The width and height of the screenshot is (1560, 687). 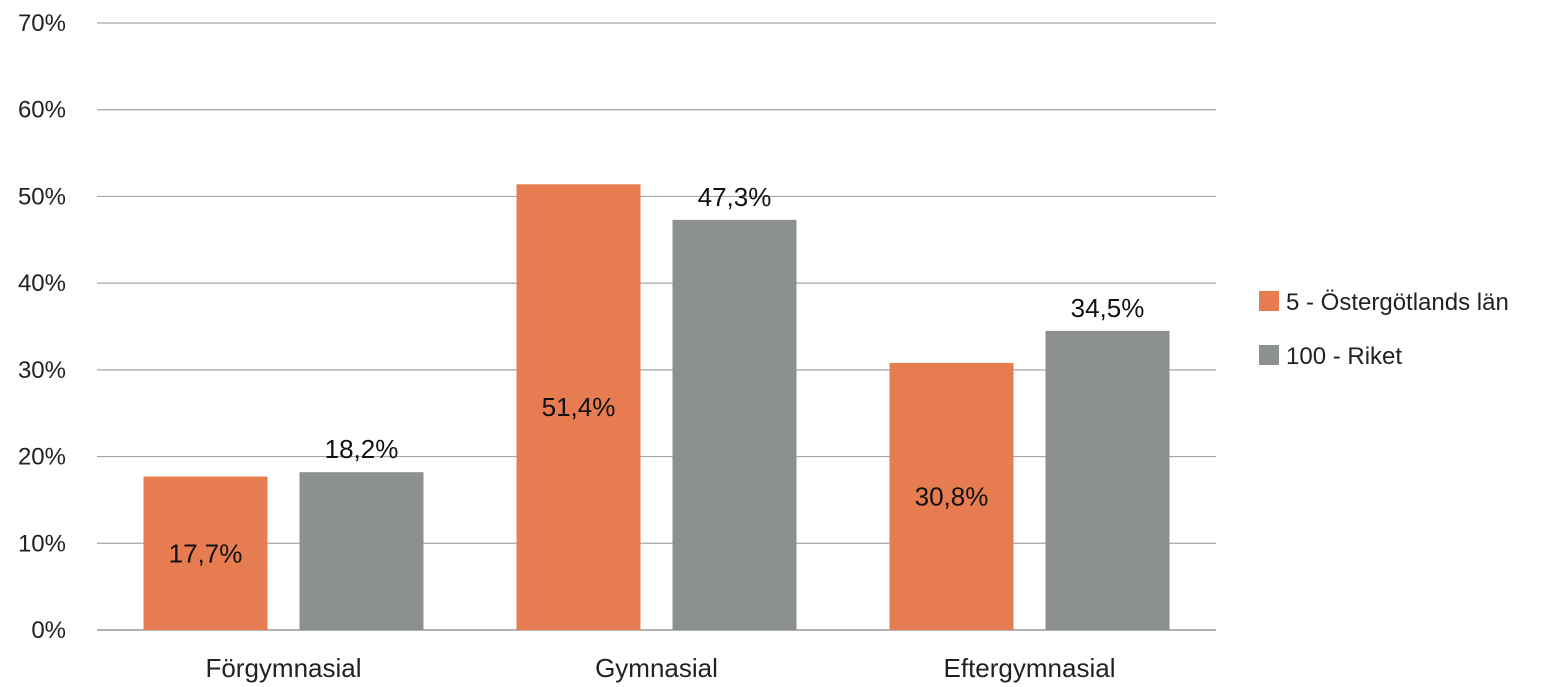 I want to click on y-tick-label: 70%, so click(x=42, y=23).